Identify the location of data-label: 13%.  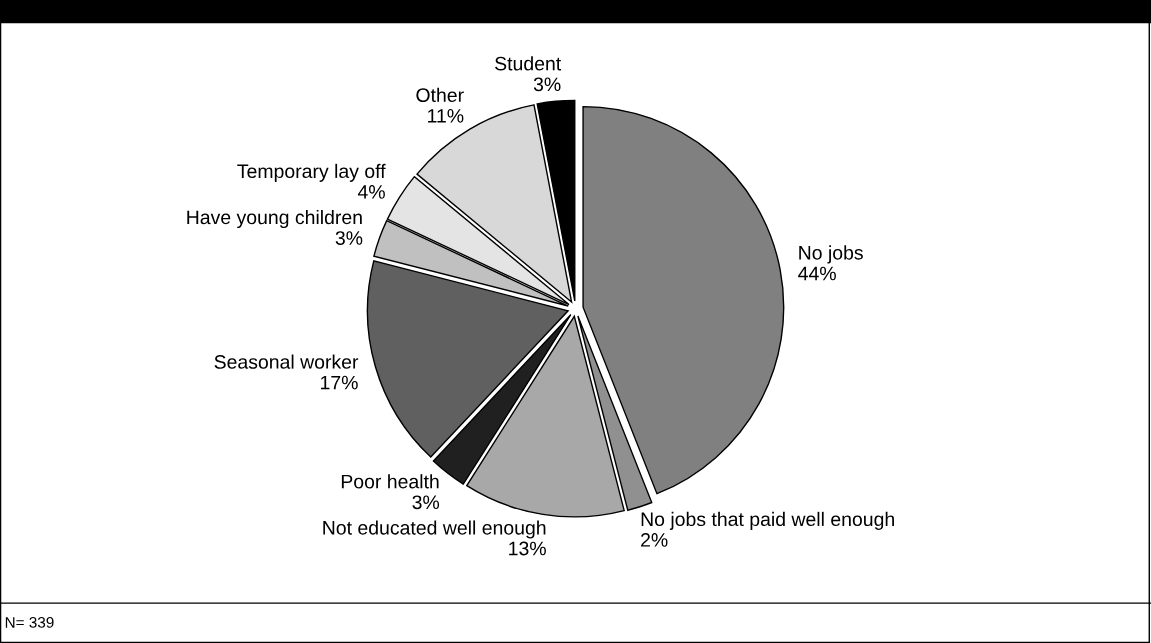
(527, 548).